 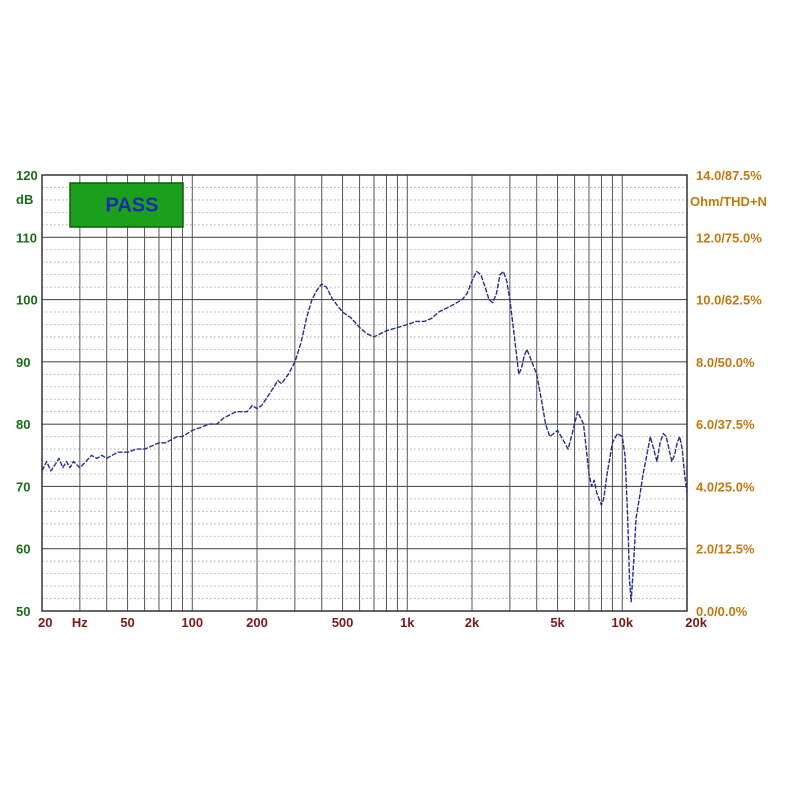 I want to click on right-tick-label: 8.0/50.0%, so click(x=725, y=362).